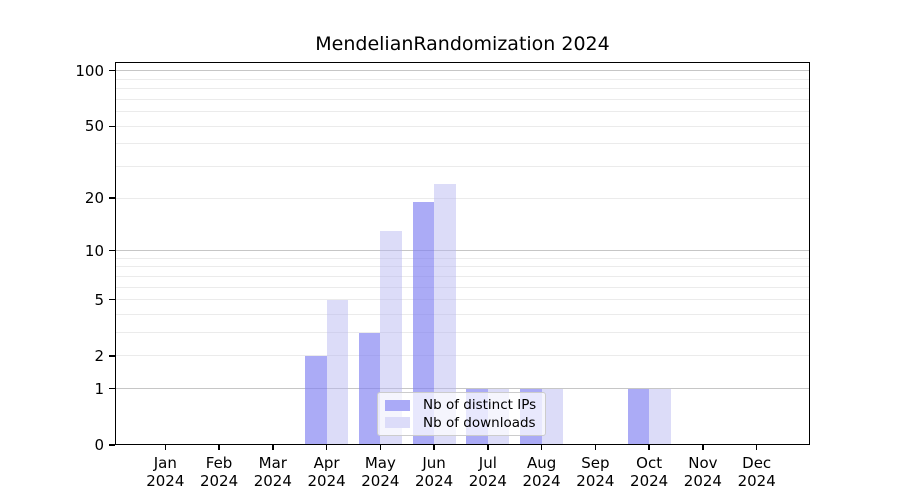 The height and width of the screenshot is (500, 900). Describe the element at coordinates (99, 299) in the screenshot. I see `y-tick-label-5: 5` at that location.